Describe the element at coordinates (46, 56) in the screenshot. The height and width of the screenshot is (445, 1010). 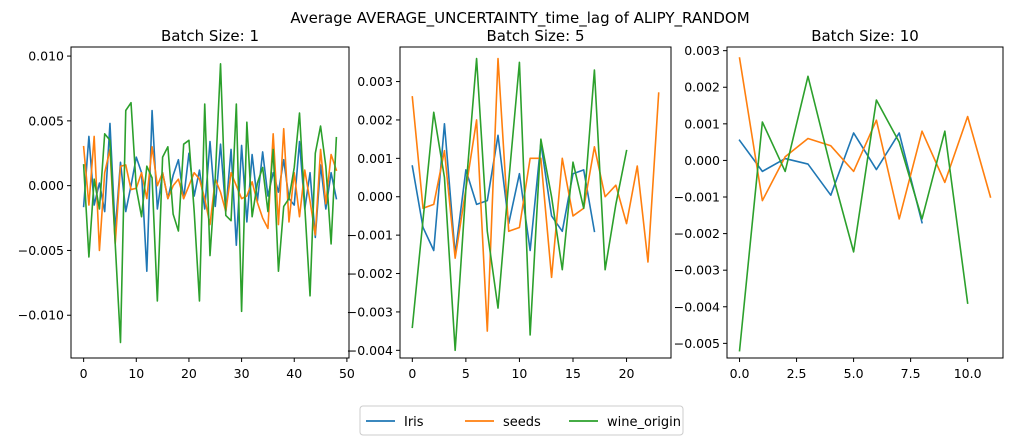
I see `y-tick-label: 0.010` at that location.